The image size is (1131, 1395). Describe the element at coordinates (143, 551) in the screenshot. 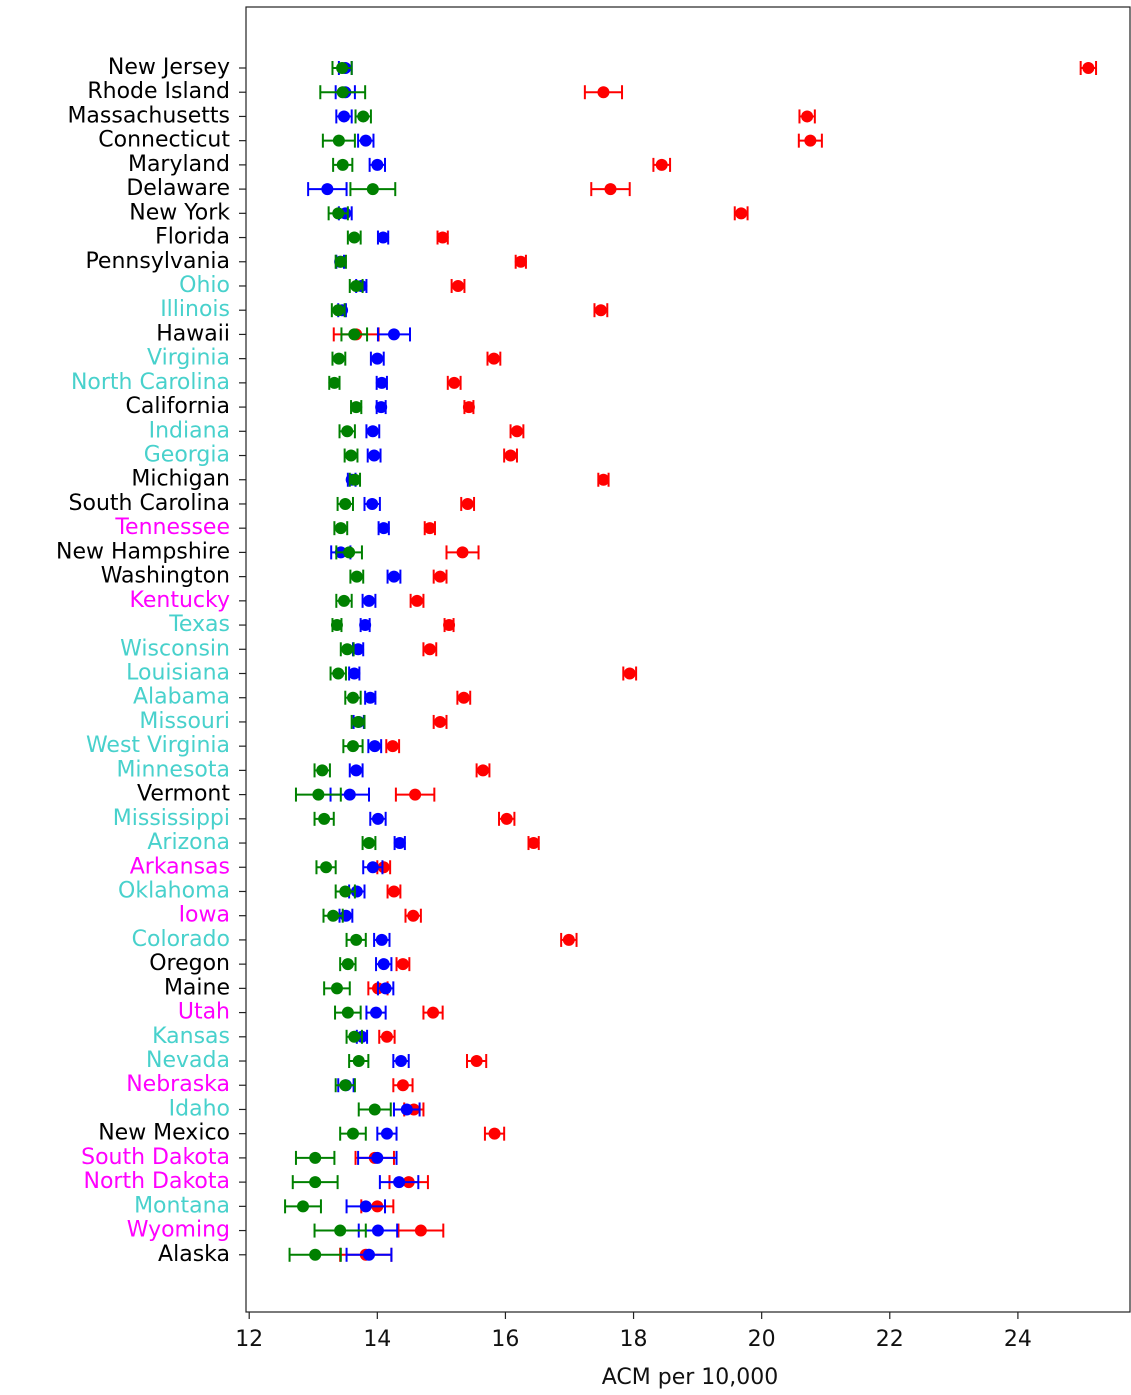

I see `y-tick-label: New Hampshire` at that location.